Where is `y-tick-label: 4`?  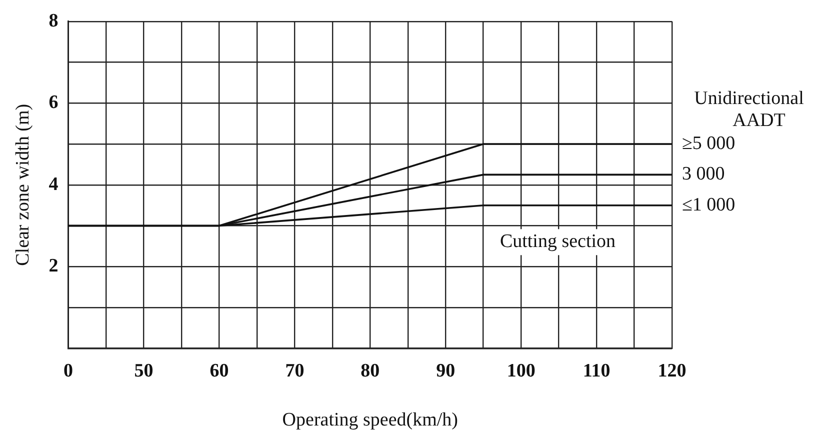 y-tick-label: 4 is located at coordinates (53, 184).